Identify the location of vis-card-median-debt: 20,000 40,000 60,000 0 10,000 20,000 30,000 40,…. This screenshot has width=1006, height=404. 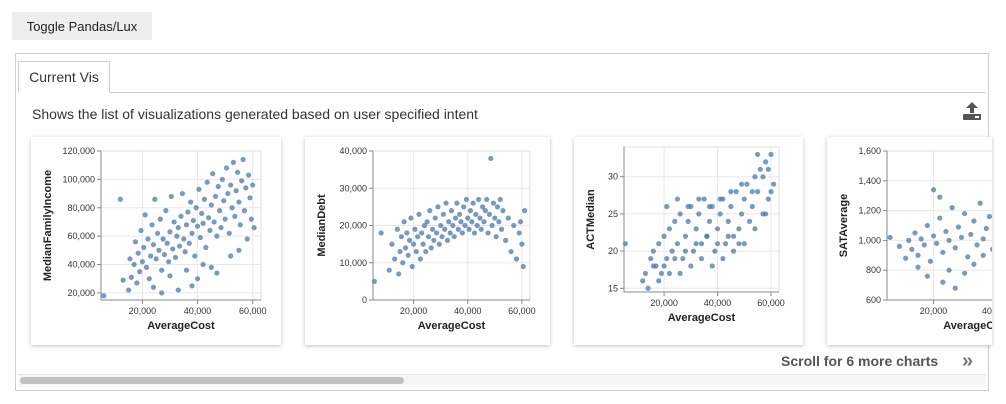
(427, 241).